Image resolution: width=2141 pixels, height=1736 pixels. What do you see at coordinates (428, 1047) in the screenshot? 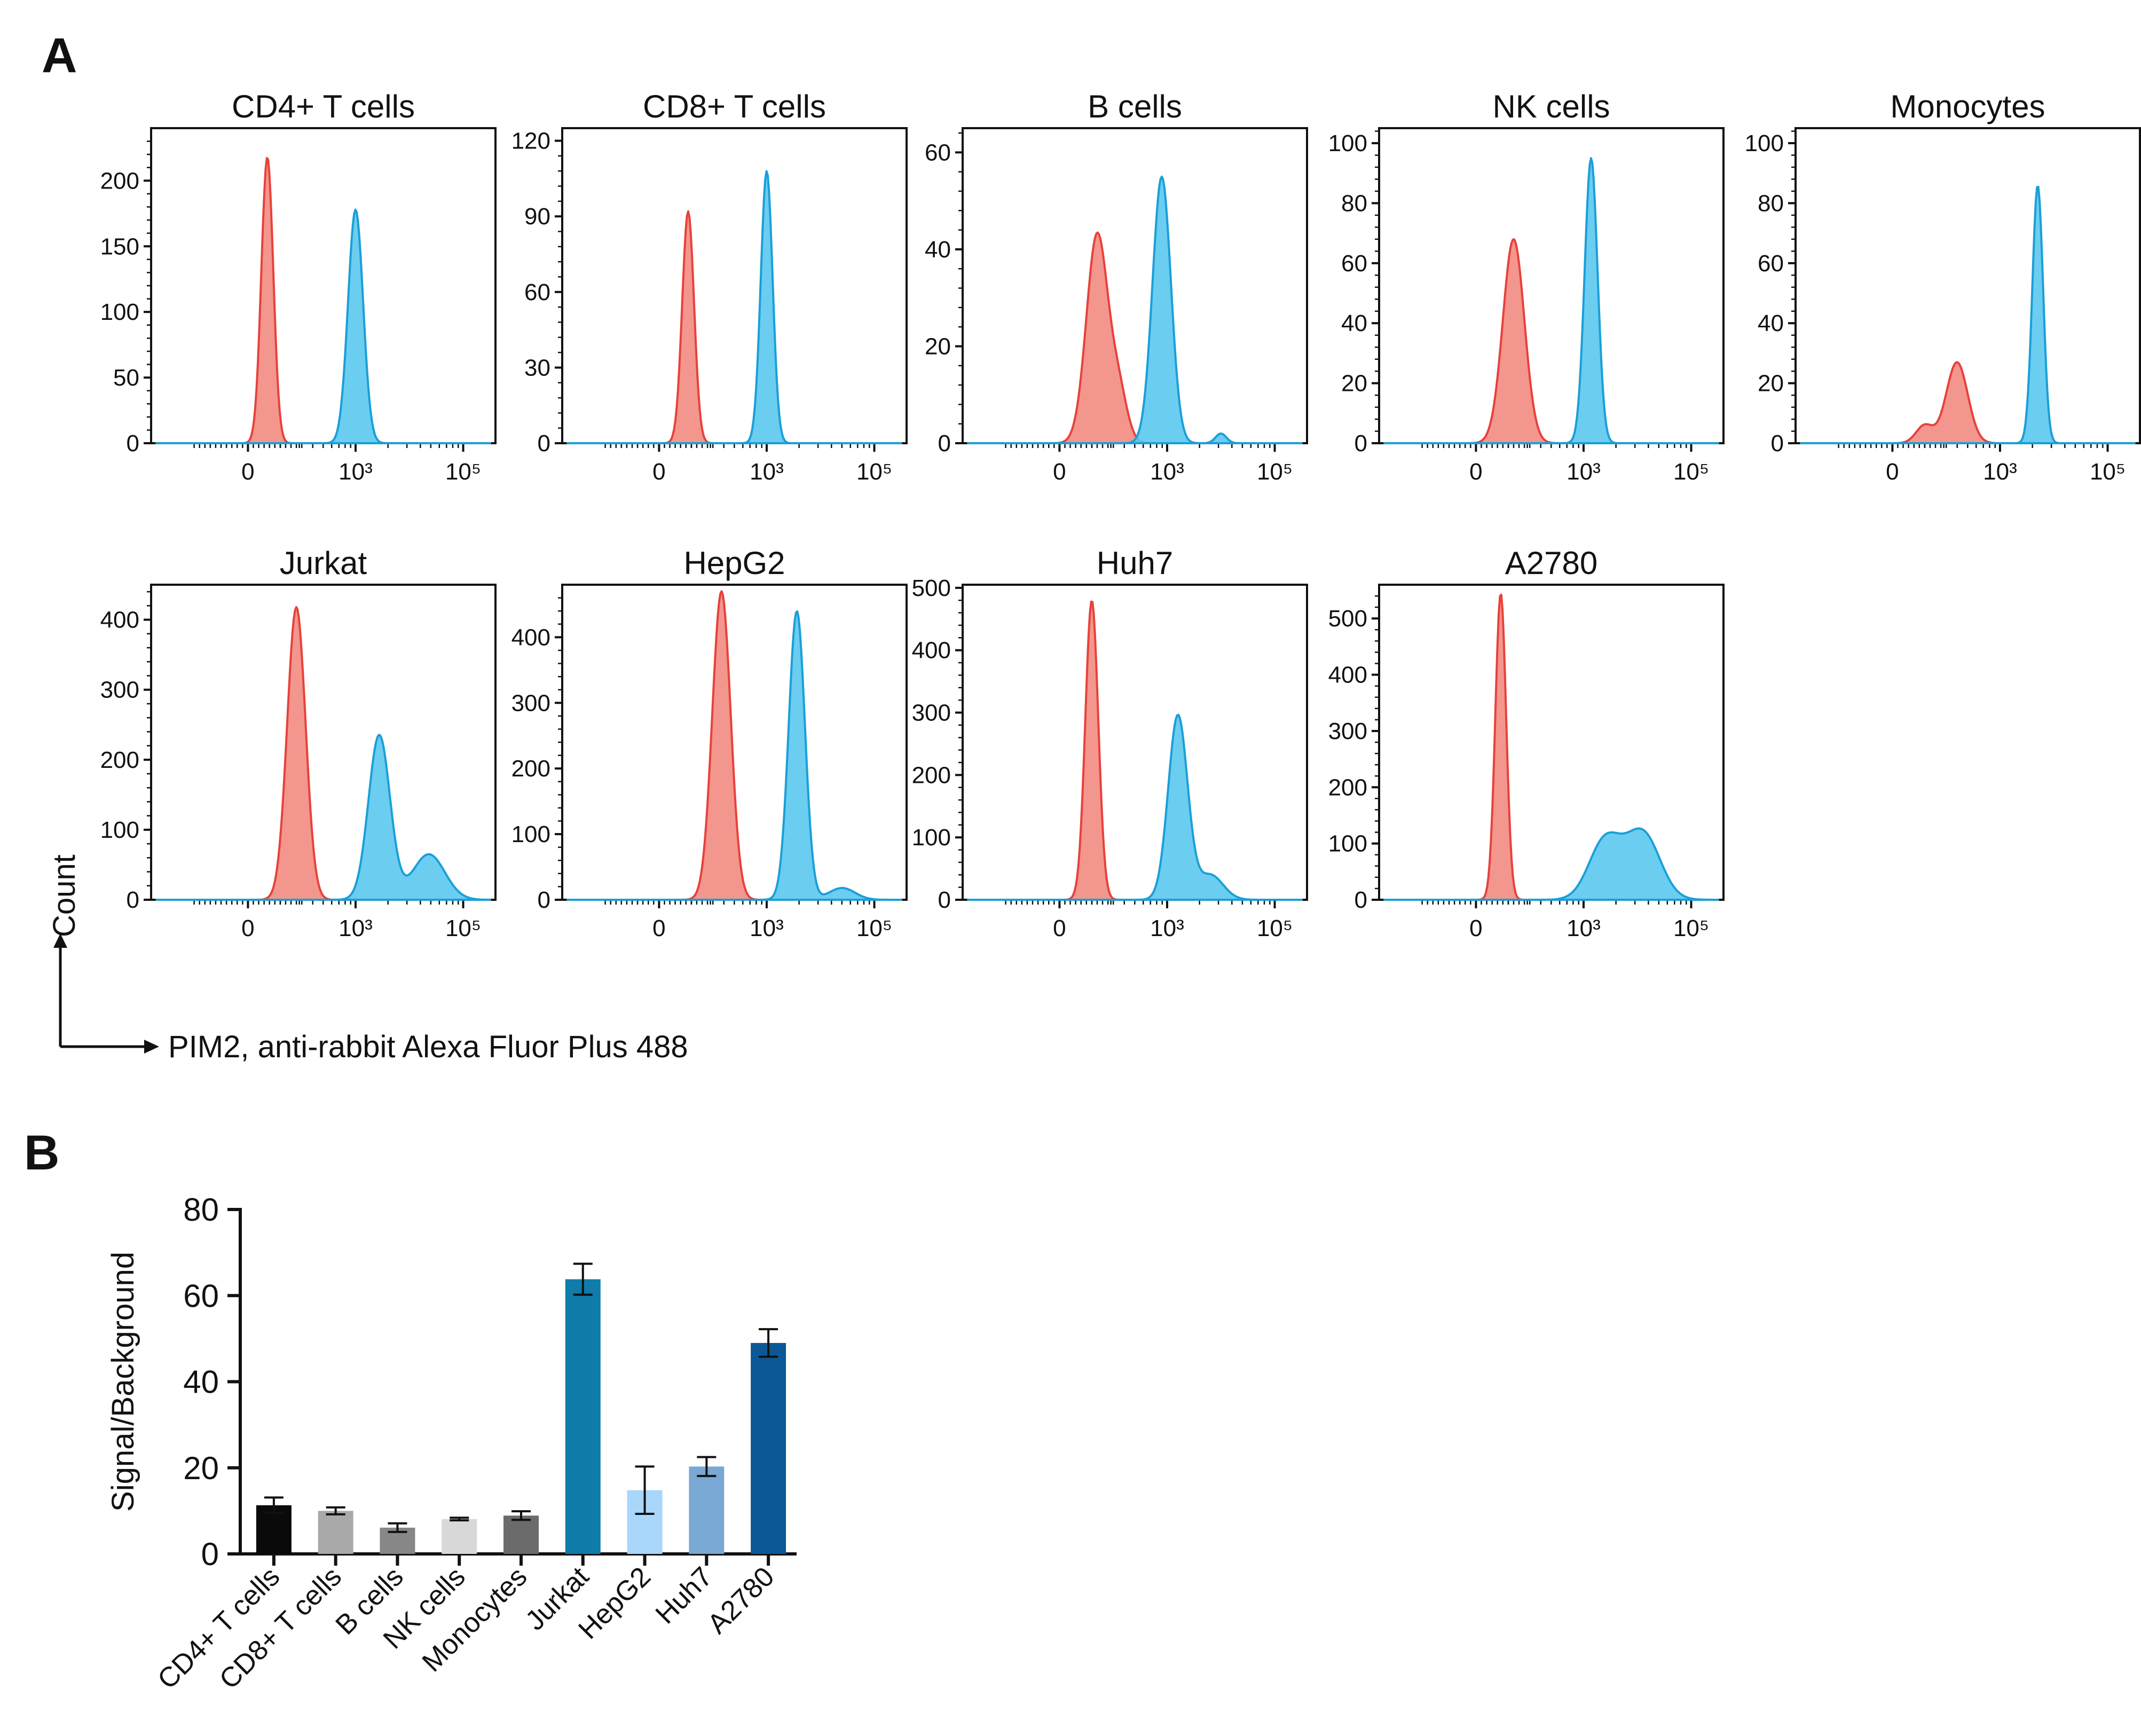
I see `flow-x-axis-title: PIM2, anti-rabbit Alexa Fluor Plus 488` at bounding box center [428, 1047].